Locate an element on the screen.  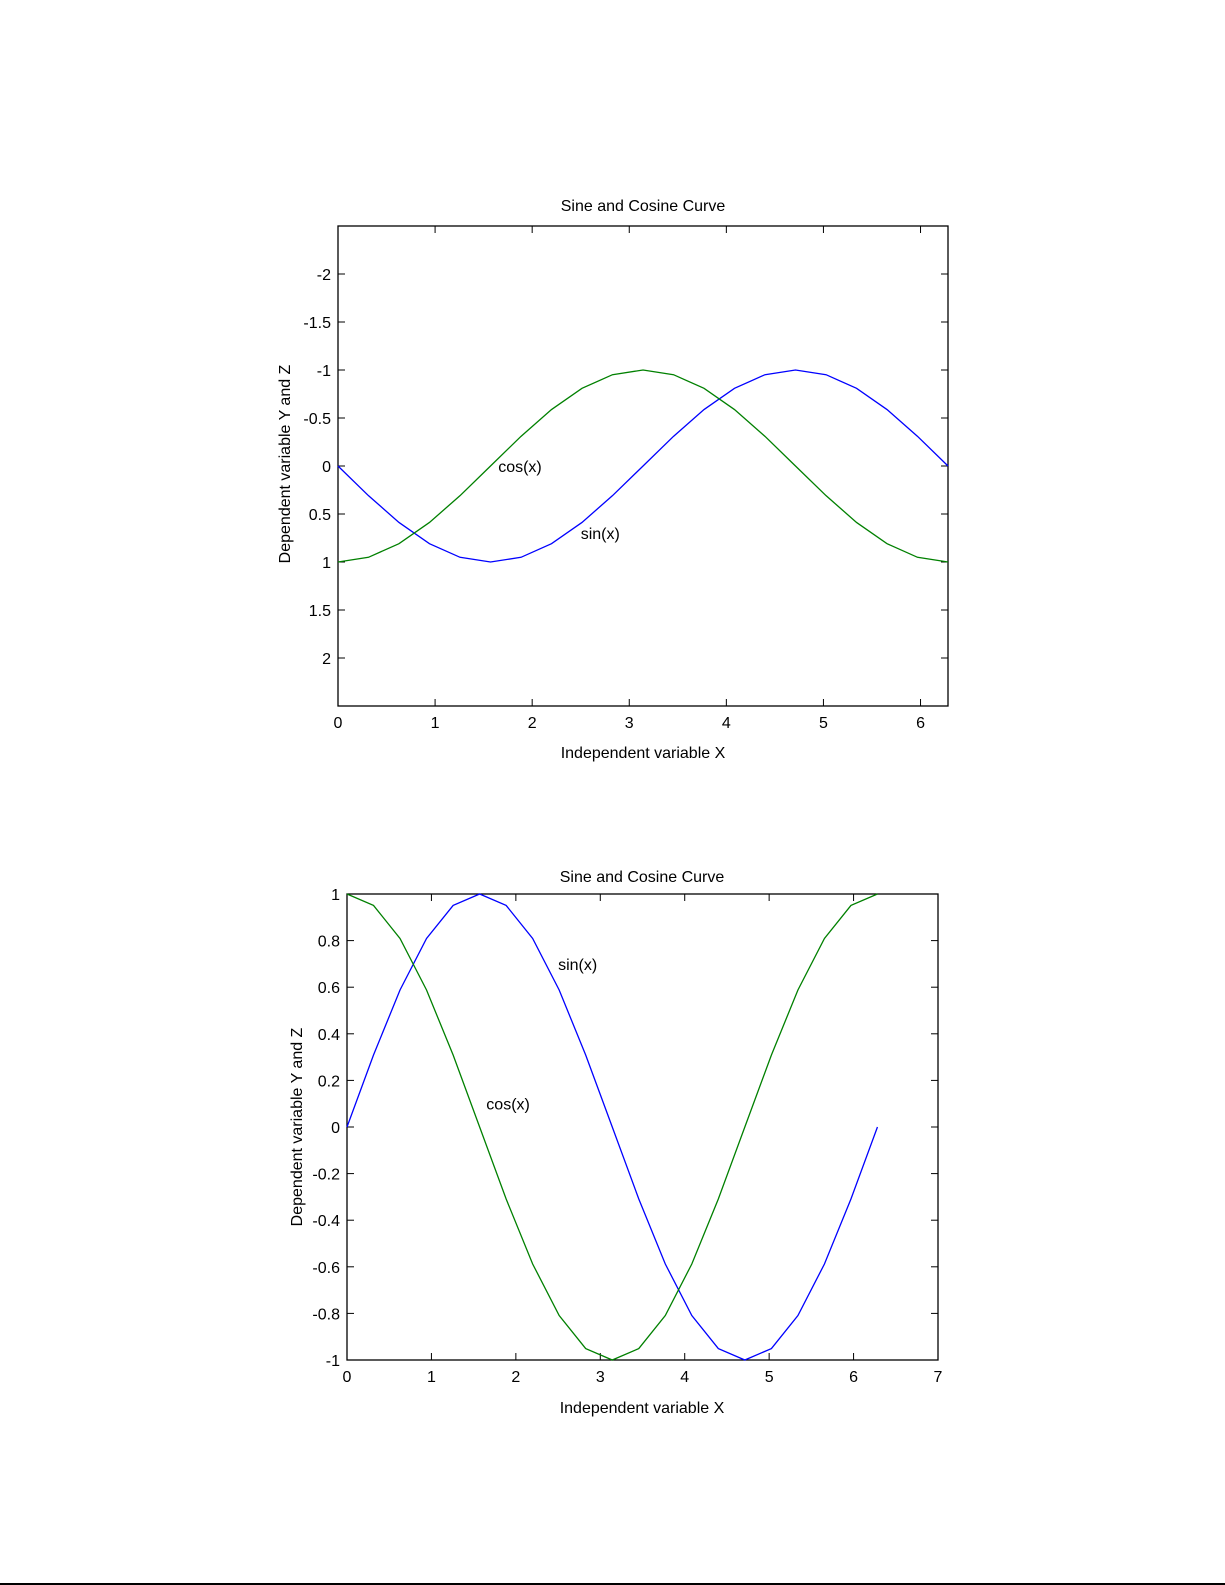
chart-1-series-sinx-line is located at coordinates (643, 466).